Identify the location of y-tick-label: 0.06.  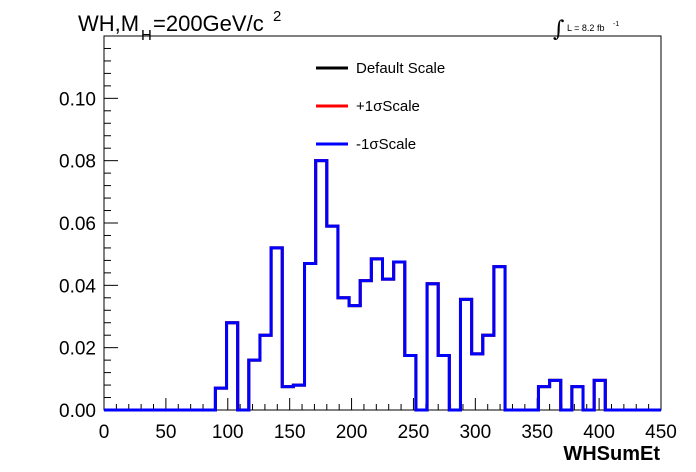
(77, 224).